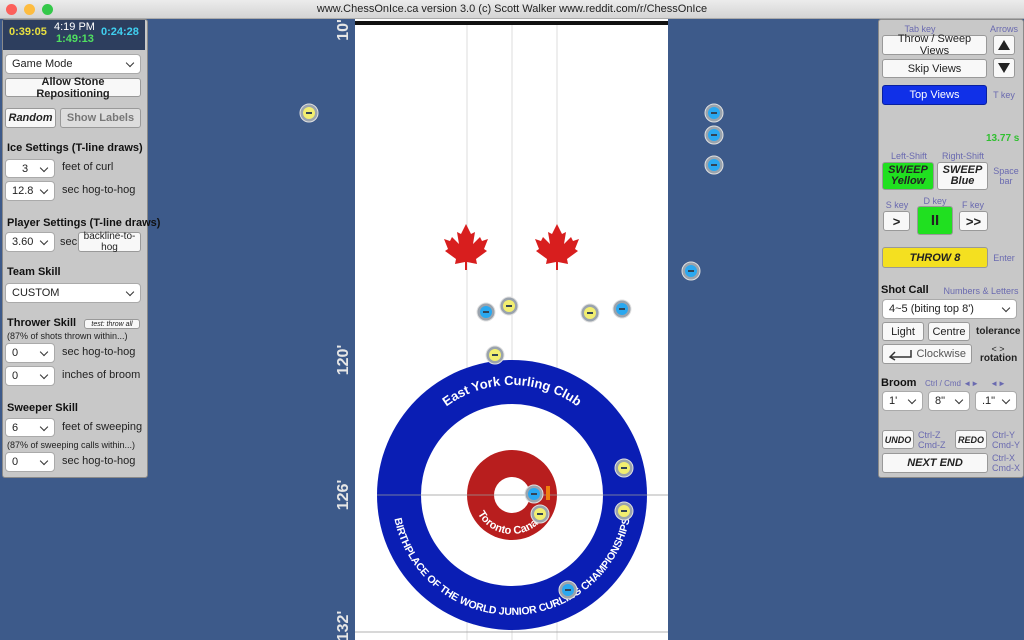 This screenshot has width=1024, height=640. Describe the element at coordinates (343, 30) in the screenshot. I see `distance: 10'` at that location.